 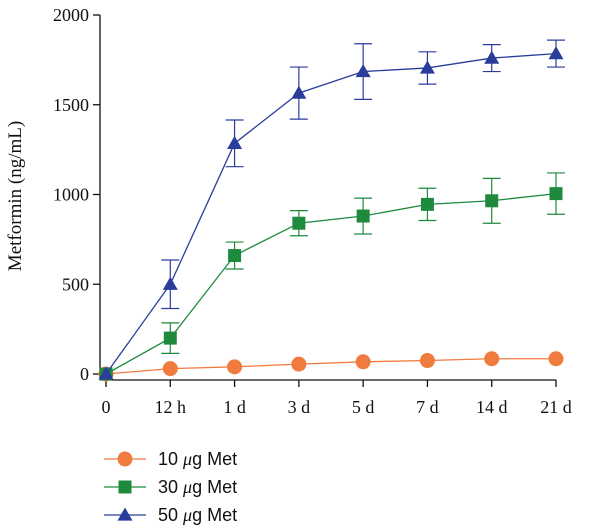 What do you see at coordinates (492, 407) in the screenshot?
I see `x-tick-label: 14 d` at bounding box center [492, 407].